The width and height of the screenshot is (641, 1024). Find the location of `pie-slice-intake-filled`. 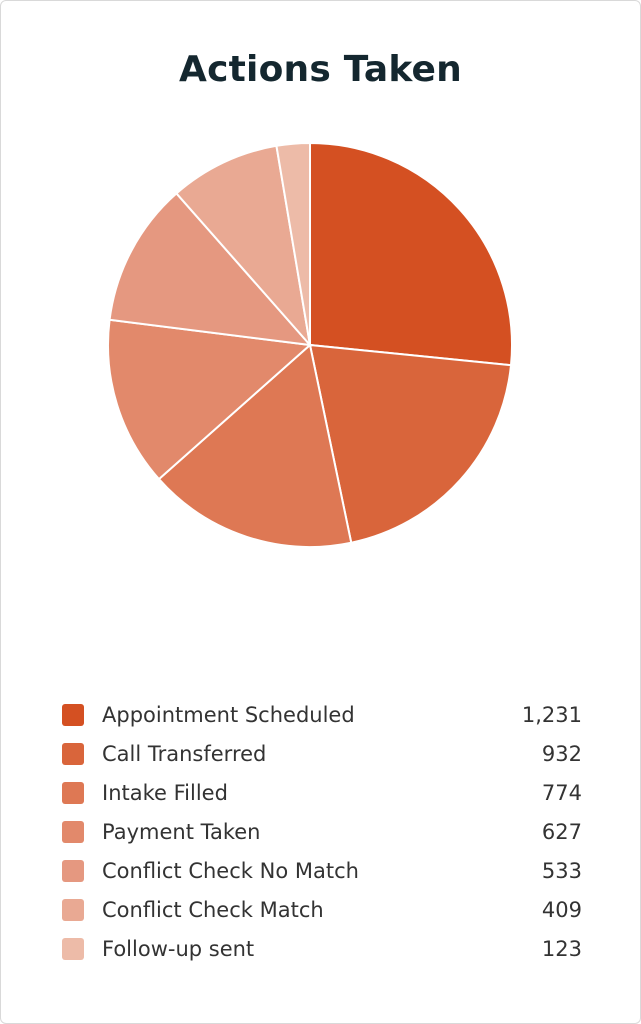

pie-slice-intake-filled is located at coordinates (255, 445).